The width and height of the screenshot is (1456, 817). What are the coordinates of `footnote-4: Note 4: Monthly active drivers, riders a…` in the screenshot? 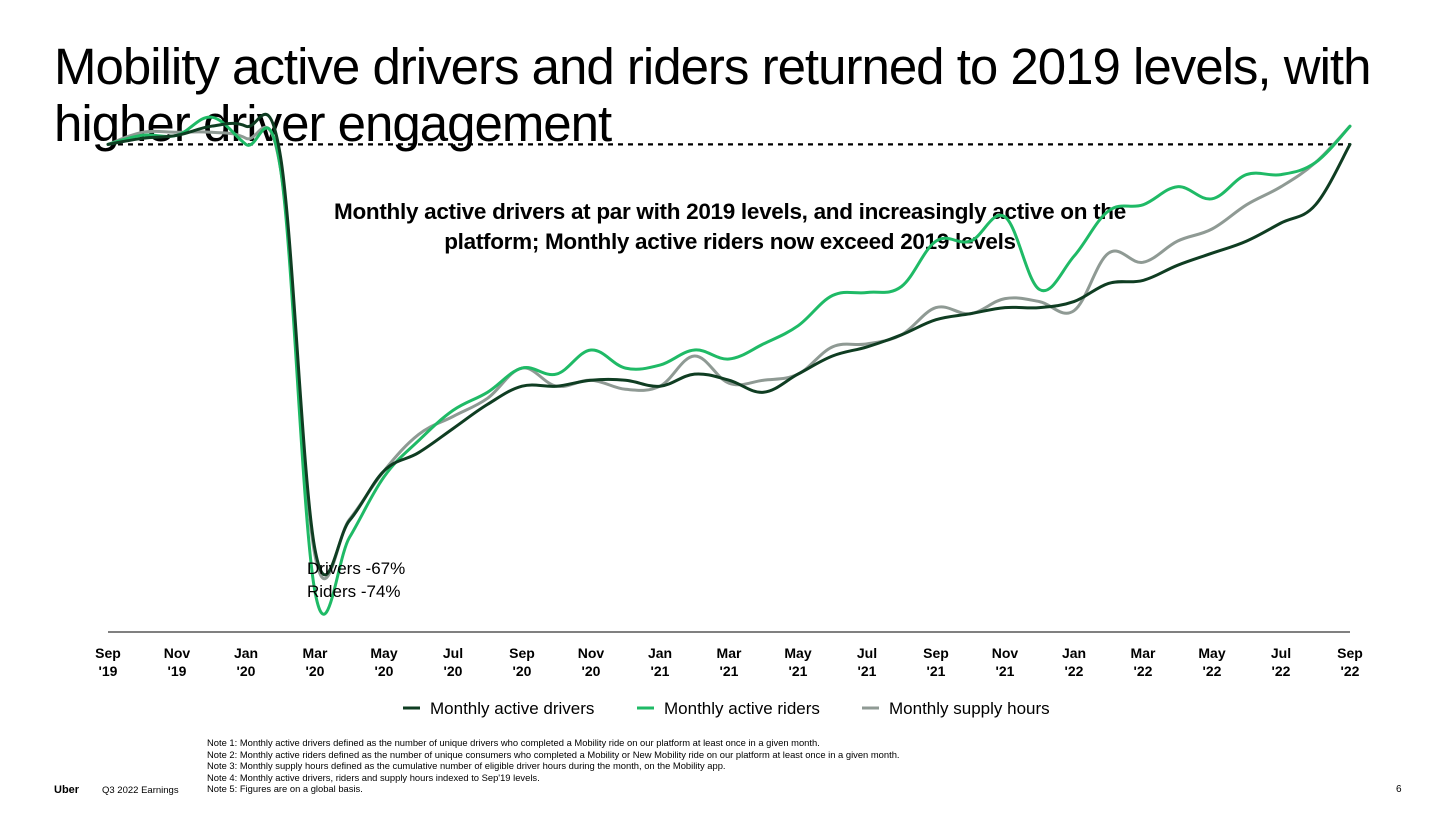 It's located at (373, 777).